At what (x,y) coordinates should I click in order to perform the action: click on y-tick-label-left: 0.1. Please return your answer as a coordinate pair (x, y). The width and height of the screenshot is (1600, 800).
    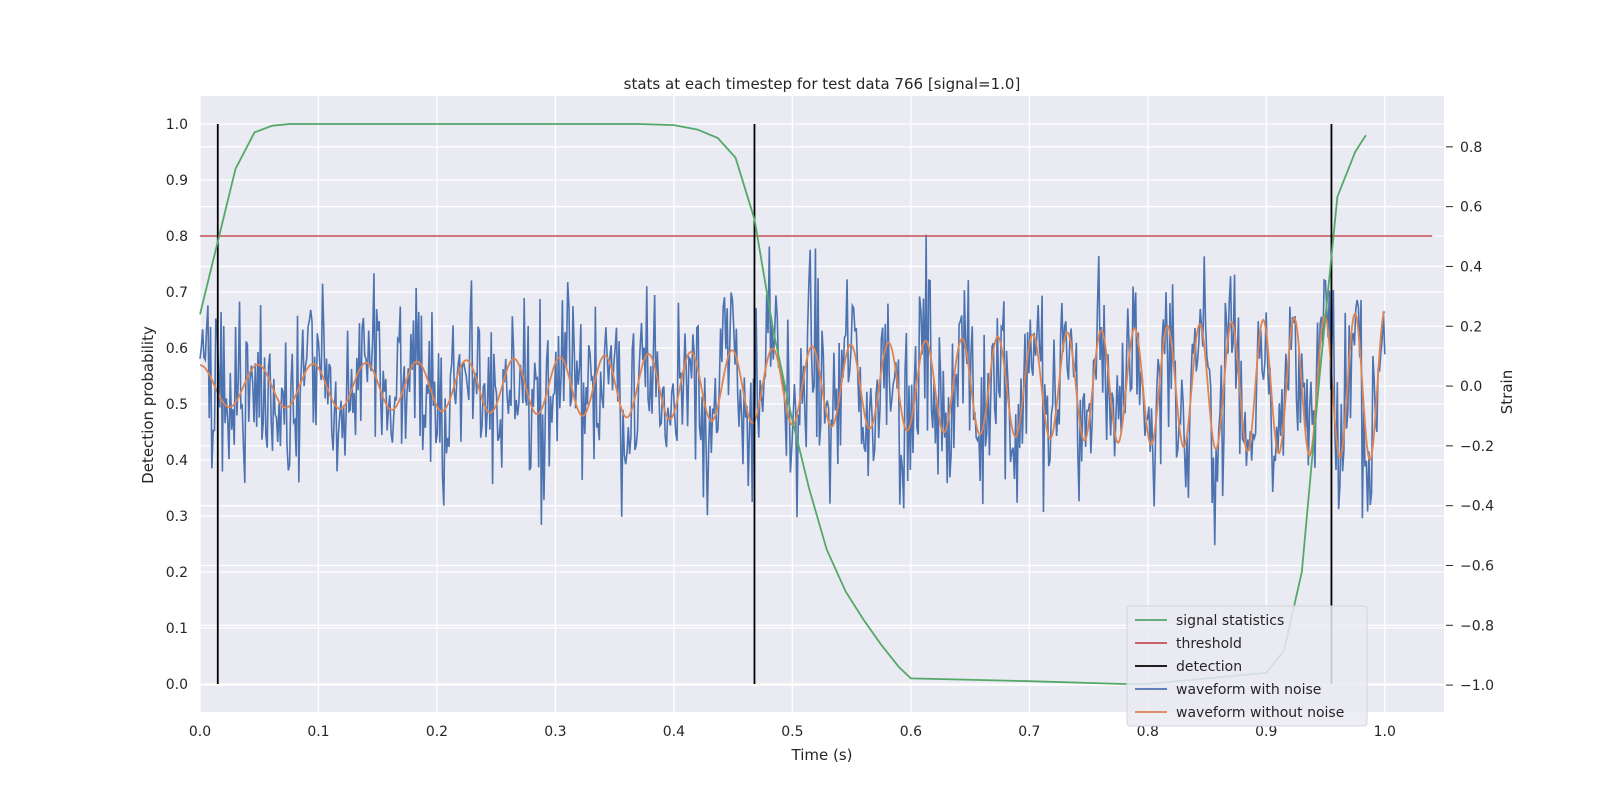
    Looking at the image, I should click on (177, 629).